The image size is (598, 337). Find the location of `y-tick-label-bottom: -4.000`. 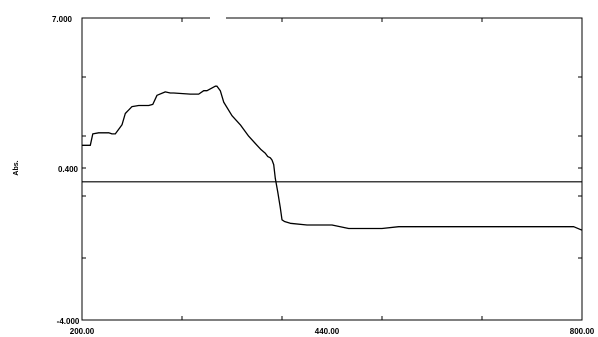

y-tick-label-bottom: -4.000 is located at coordinates (68, 321).